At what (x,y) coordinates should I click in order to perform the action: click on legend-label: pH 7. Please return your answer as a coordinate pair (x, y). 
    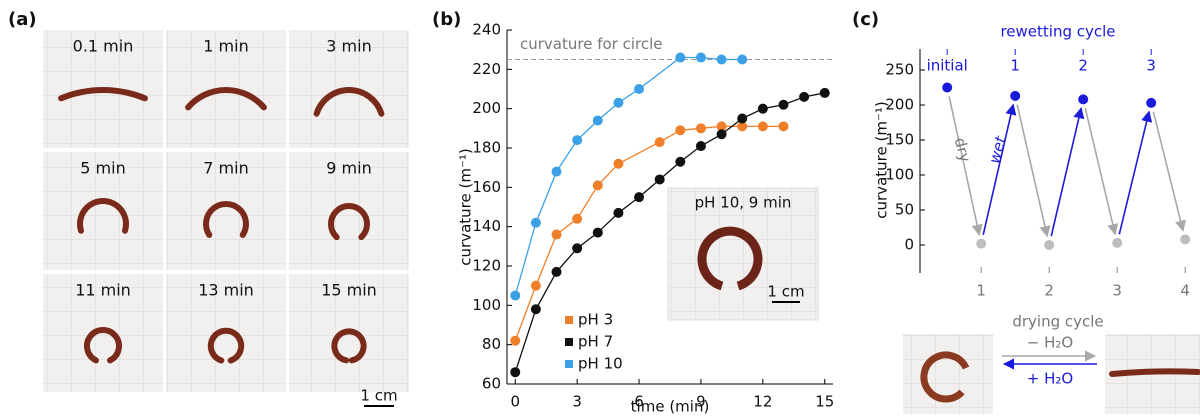
    Looking at the image, I should click on (595, 342).